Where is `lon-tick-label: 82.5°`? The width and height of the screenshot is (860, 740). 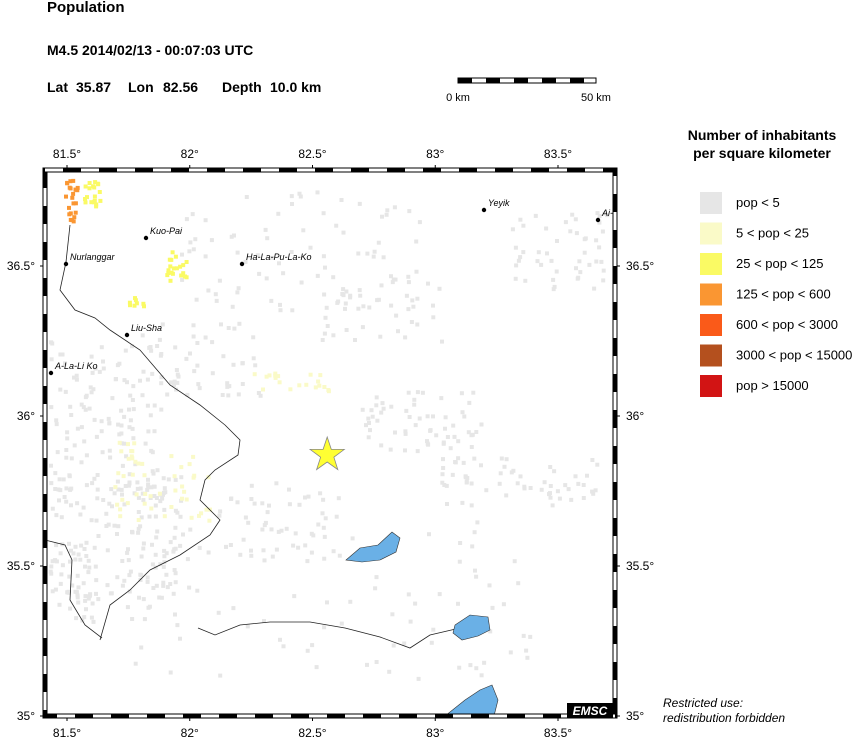
lon-tick-label: 82.5° is located at coordinates (312, 154).